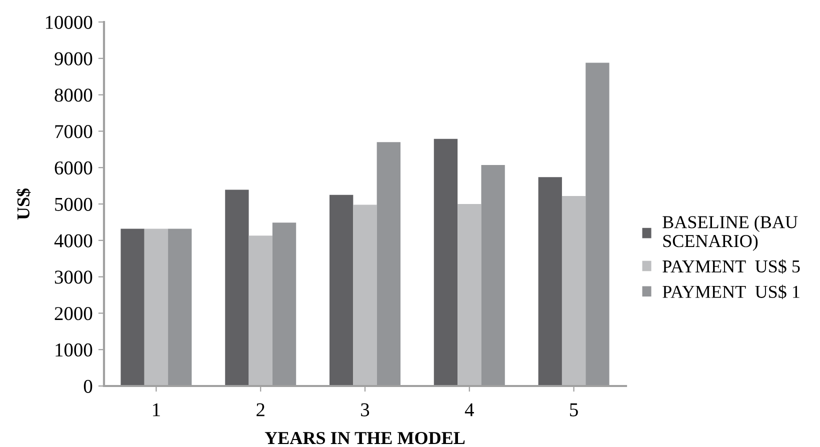 Image resolution: width=820 pixels, height=447 pixels. What do you see at coordinates (156, 409) in the screenshot?
I see `x-tick-label: 1` at bounding box center [156, 409].